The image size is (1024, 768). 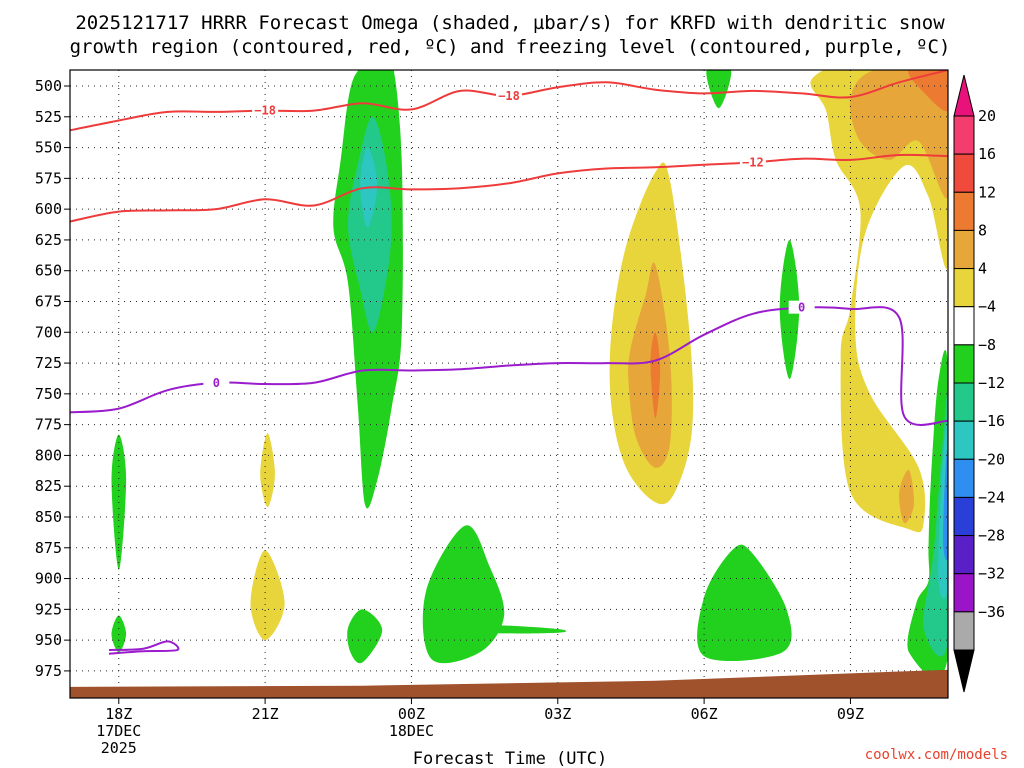 I want to click on y-tick-label-900: 900, so click(x=48, y=579).